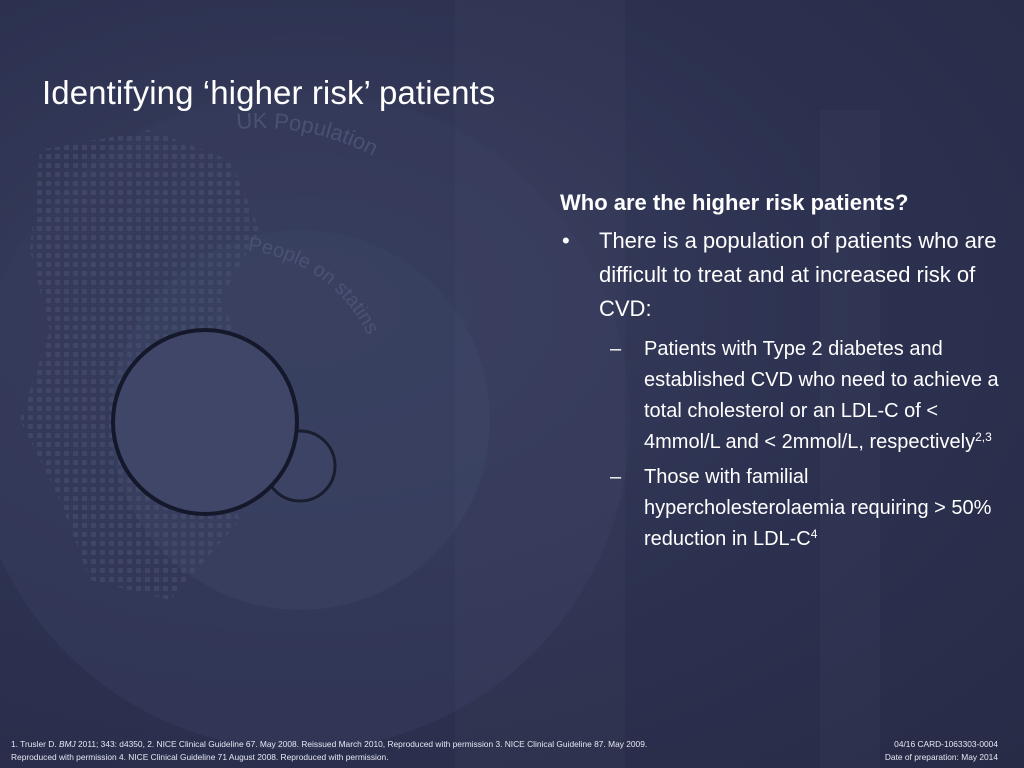 This screenshot has height=768, width=1024. What do you see at coordinates (67, 744) in the screenshot?
I see `journal-name: BMJ` at bounding box center [67, 744].